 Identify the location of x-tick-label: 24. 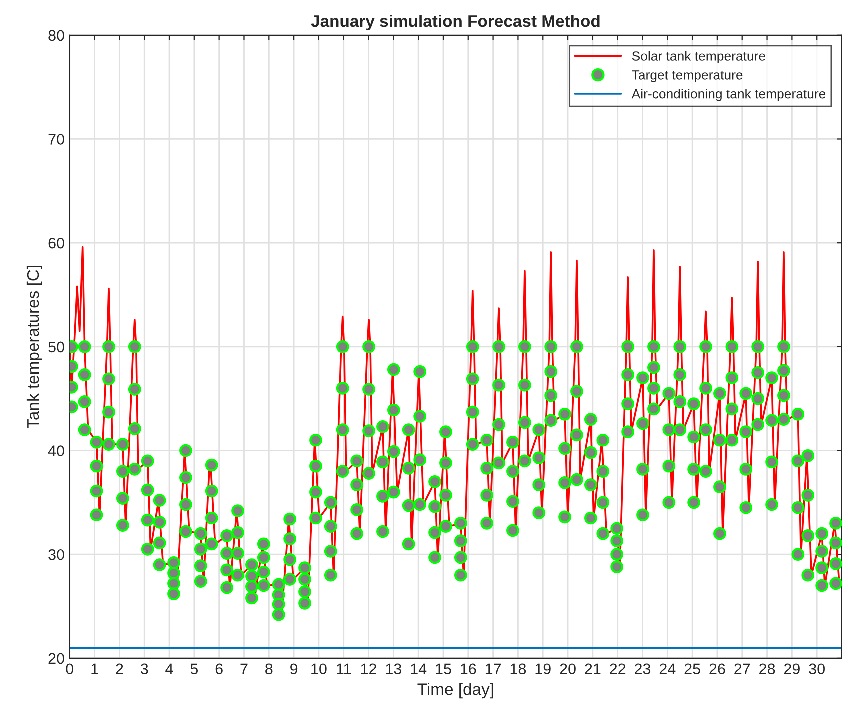
(668, 669).